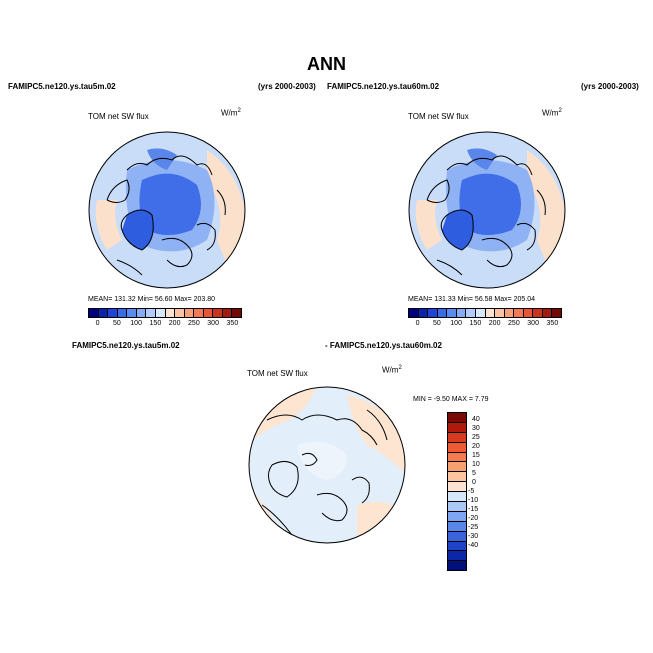 The image size is (653, 653). What do you see at coordinates (474, 482) in the screenshot?
I see `diff-colorbar-label: 0` at bounding box center [474, 482].